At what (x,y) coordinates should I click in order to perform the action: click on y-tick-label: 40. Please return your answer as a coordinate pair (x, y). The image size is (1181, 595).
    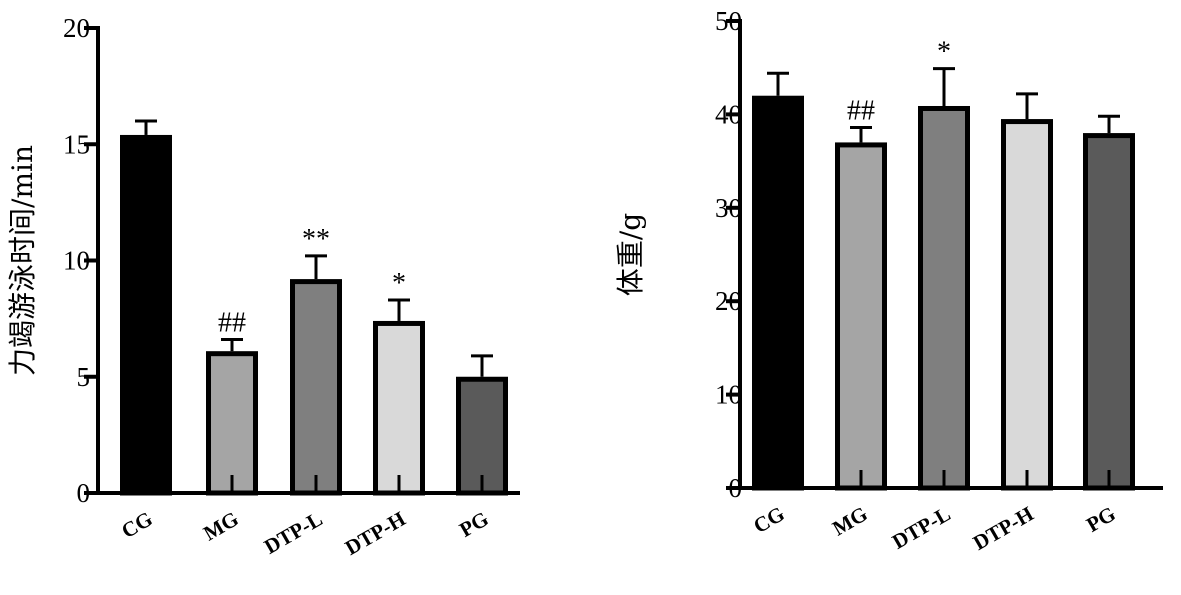
    Looking at the image, I should click on (728, 114).